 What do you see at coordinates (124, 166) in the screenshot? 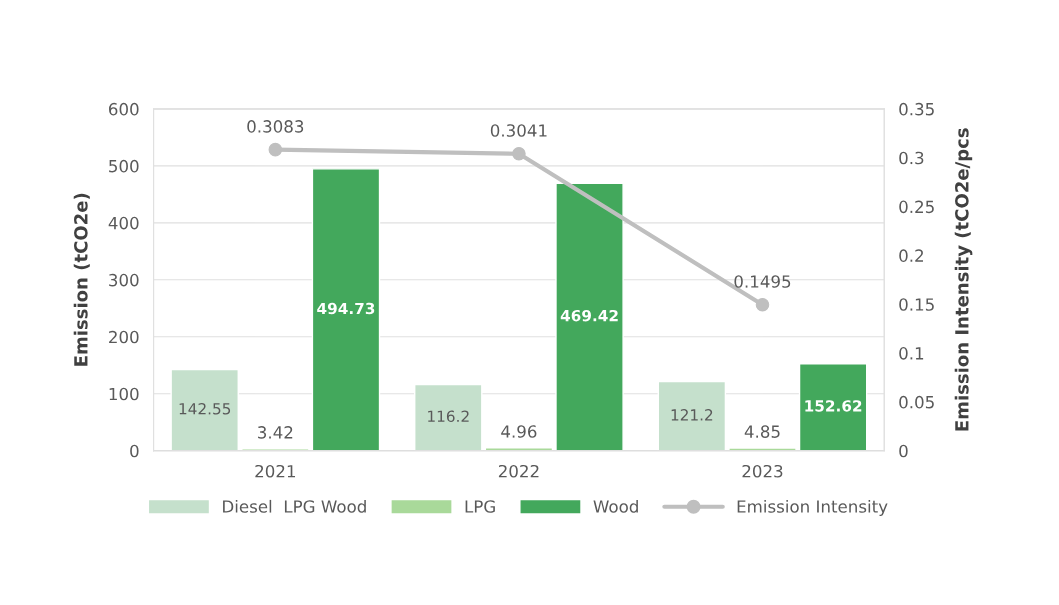
I see `y-tick-label: 500` at bounding box center [124, 166].